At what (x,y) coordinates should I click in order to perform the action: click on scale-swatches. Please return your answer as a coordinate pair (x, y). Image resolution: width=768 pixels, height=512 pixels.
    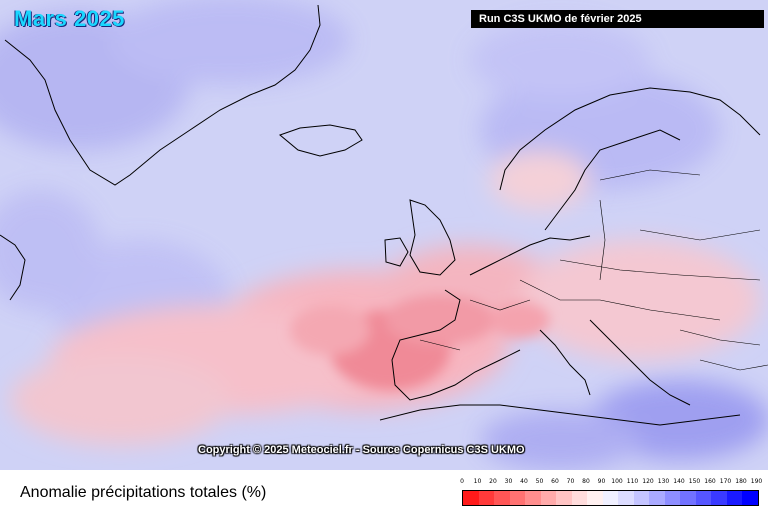
    Looking at the image, I should click on (610, 498).